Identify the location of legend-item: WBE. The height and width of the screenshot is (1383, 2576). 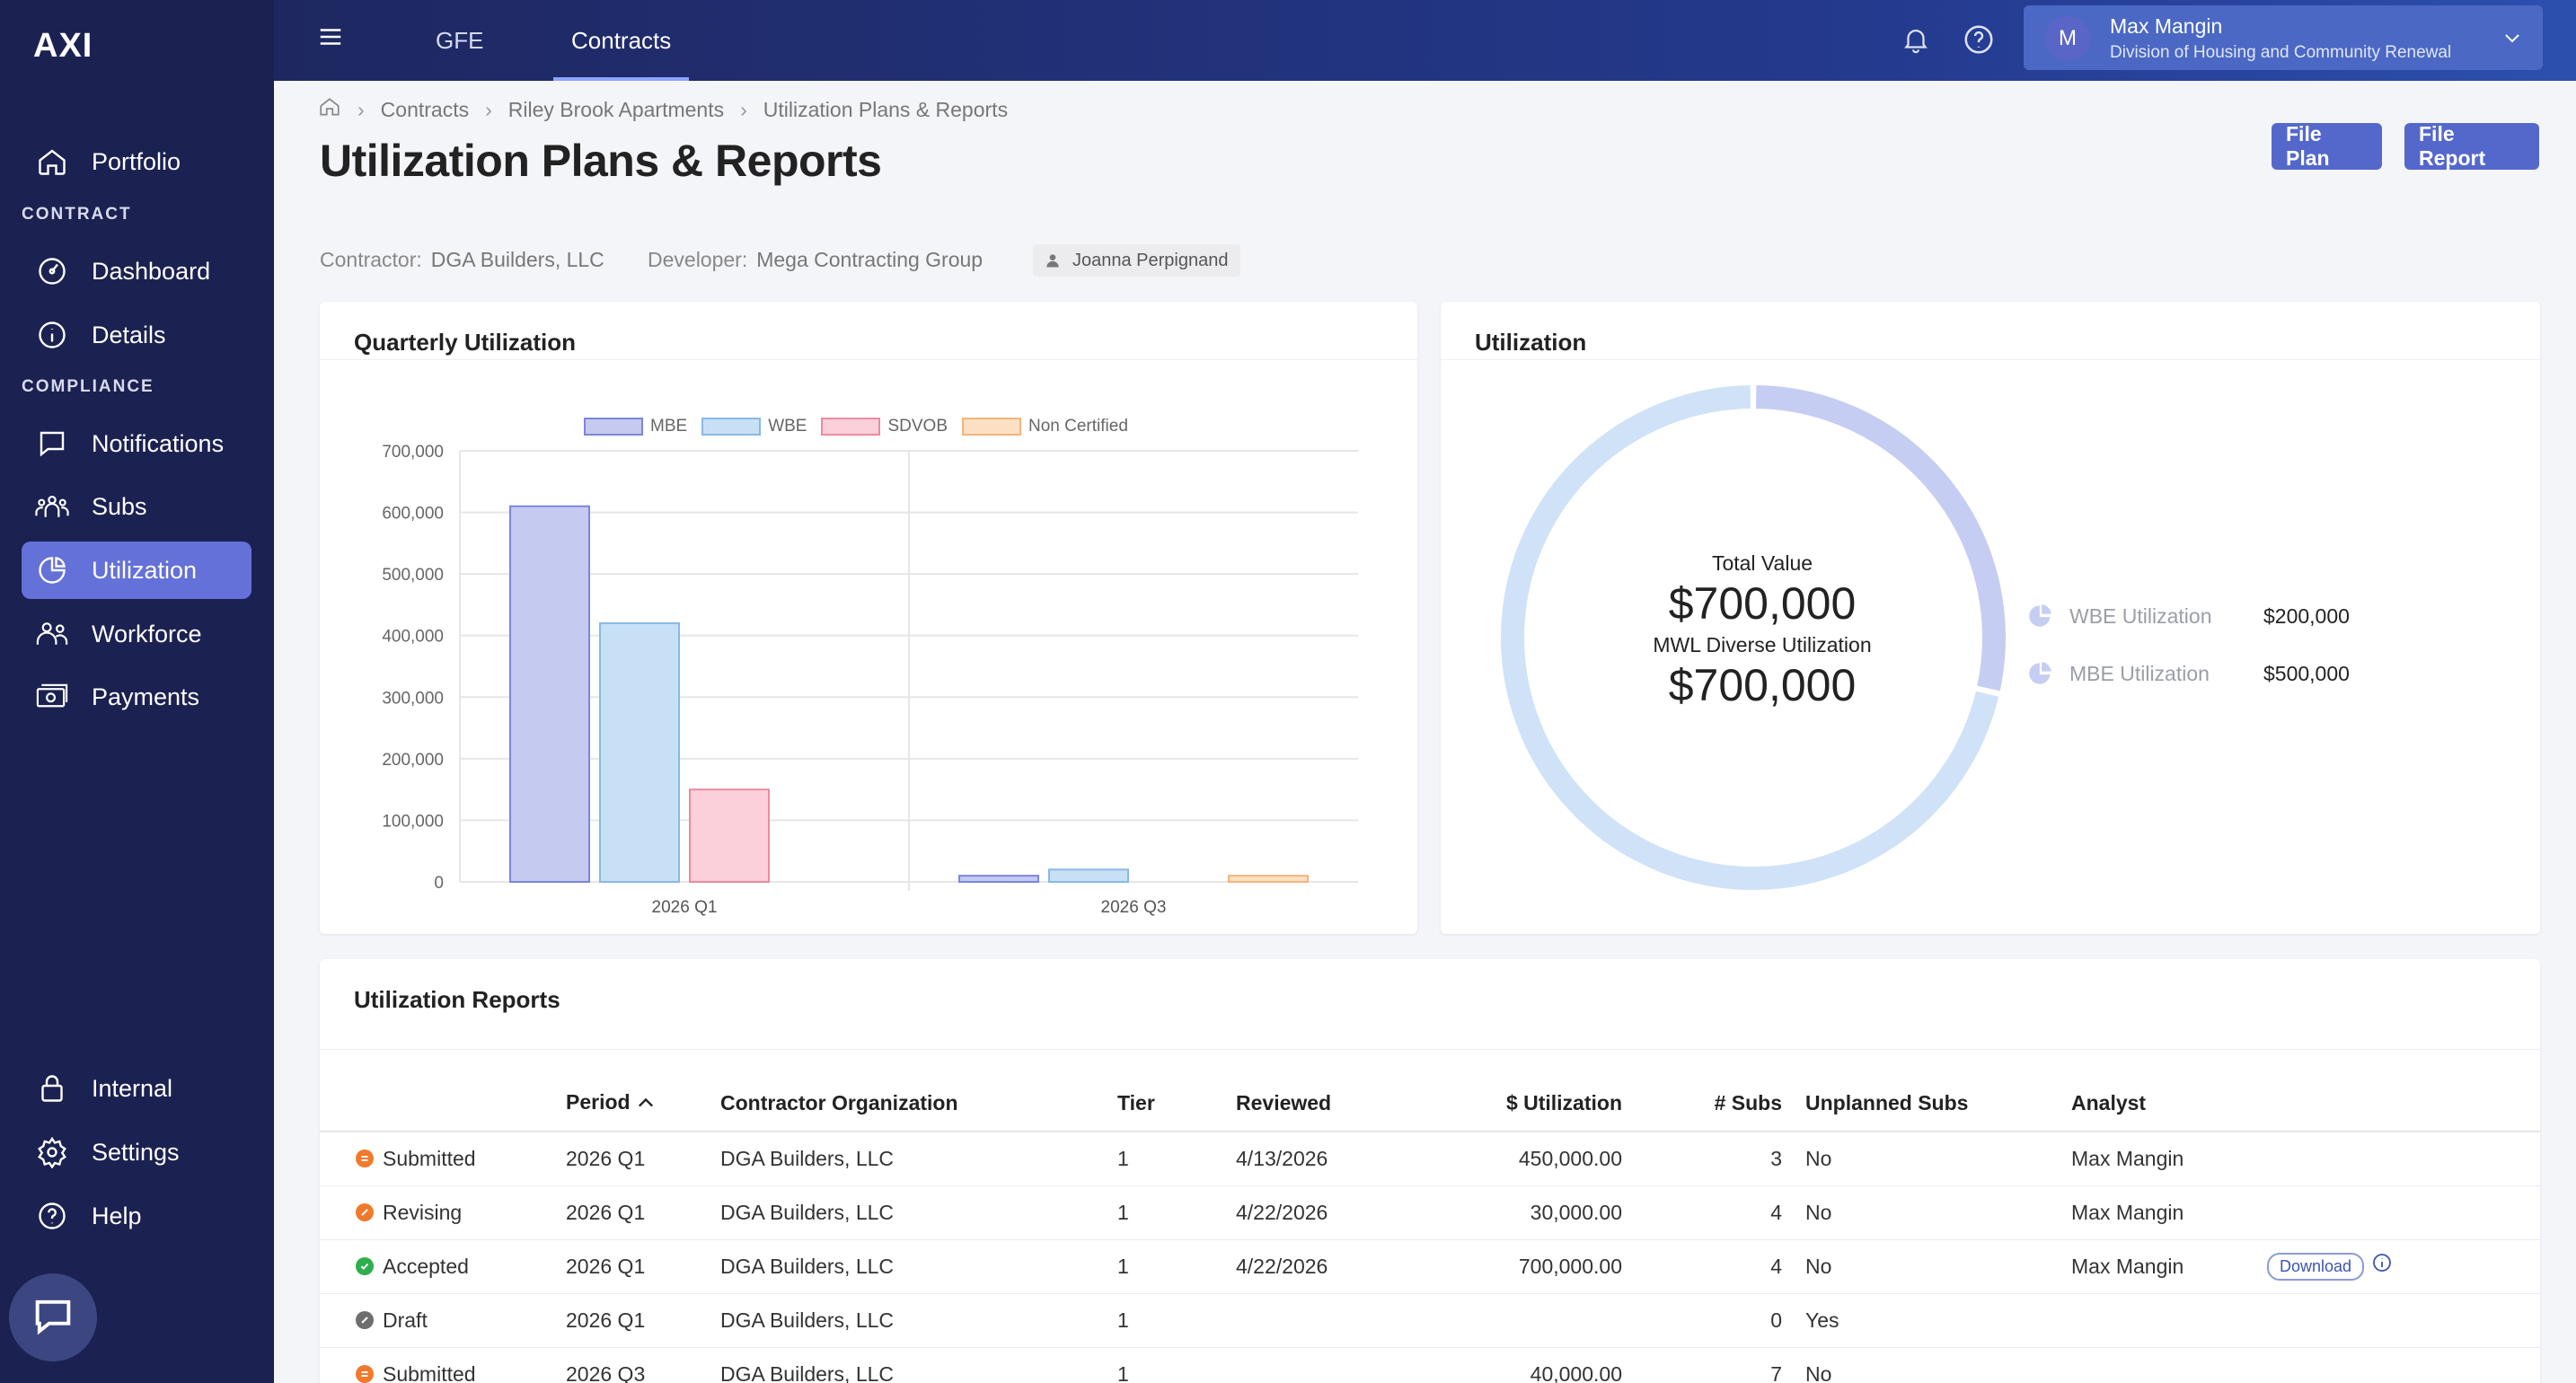
(754, 426).